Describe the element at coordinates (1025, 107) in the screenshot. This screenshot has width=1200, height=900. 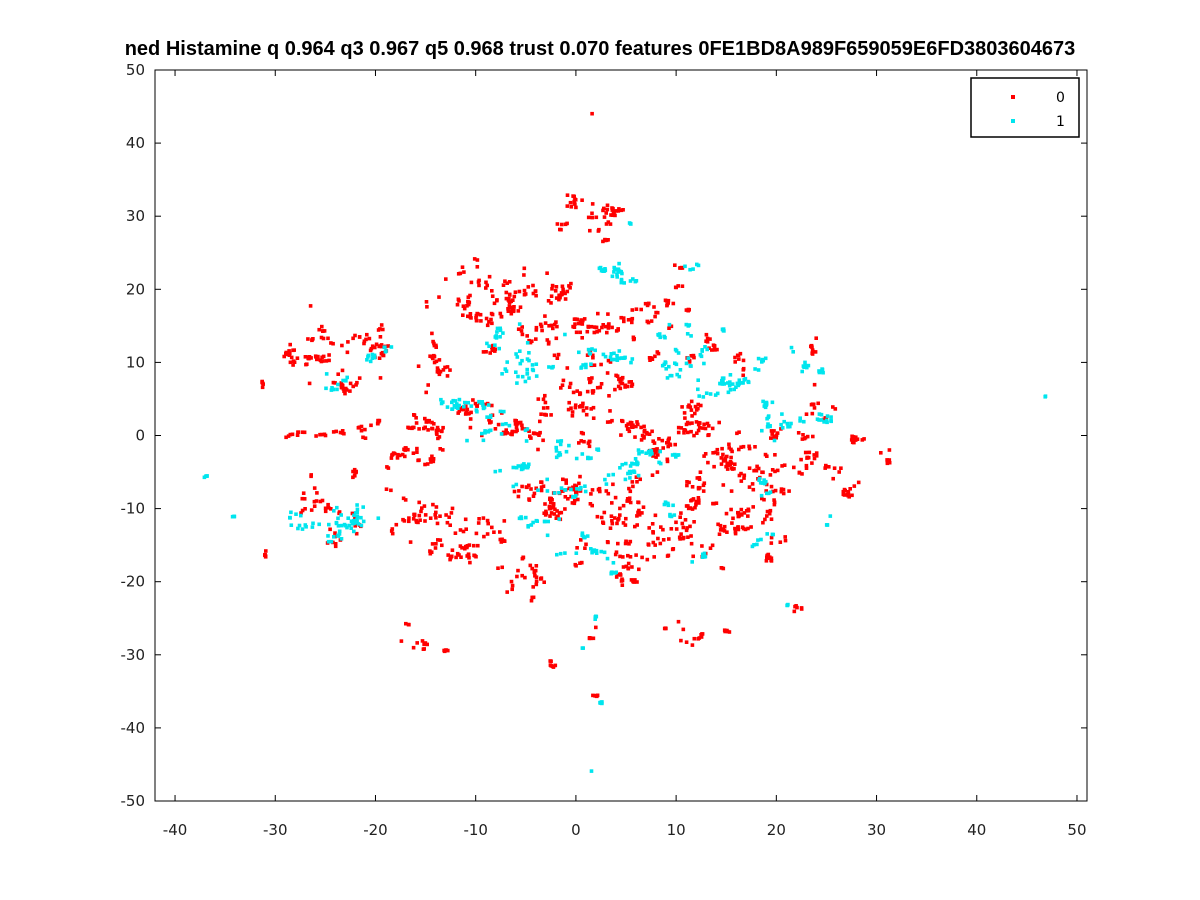
I see `legend: 01` at that location.